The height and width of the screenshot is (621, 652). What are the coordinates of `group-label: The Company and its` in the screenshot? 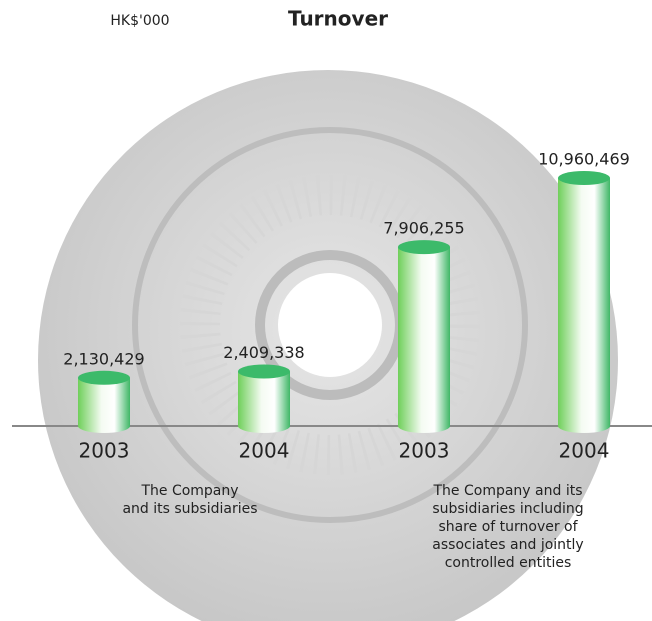 It's located at (507, 491).